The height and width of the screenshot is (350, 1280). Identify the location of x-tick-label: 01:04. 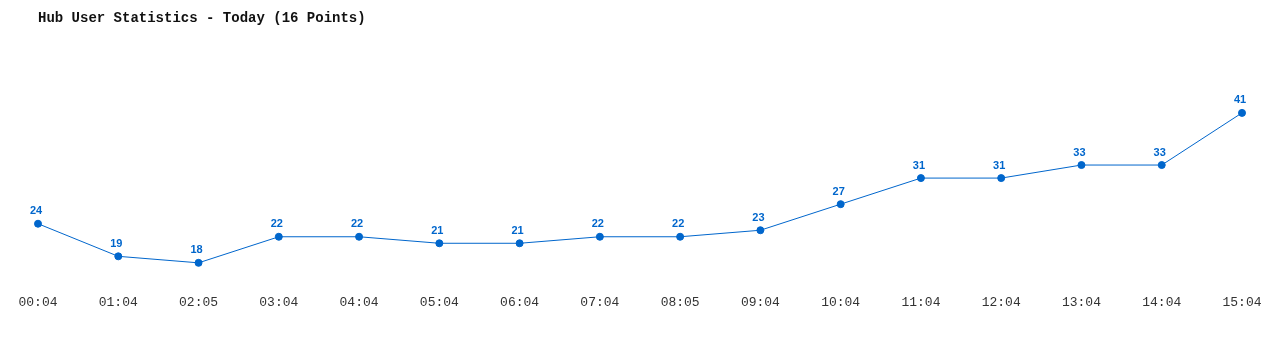
(118, 302).